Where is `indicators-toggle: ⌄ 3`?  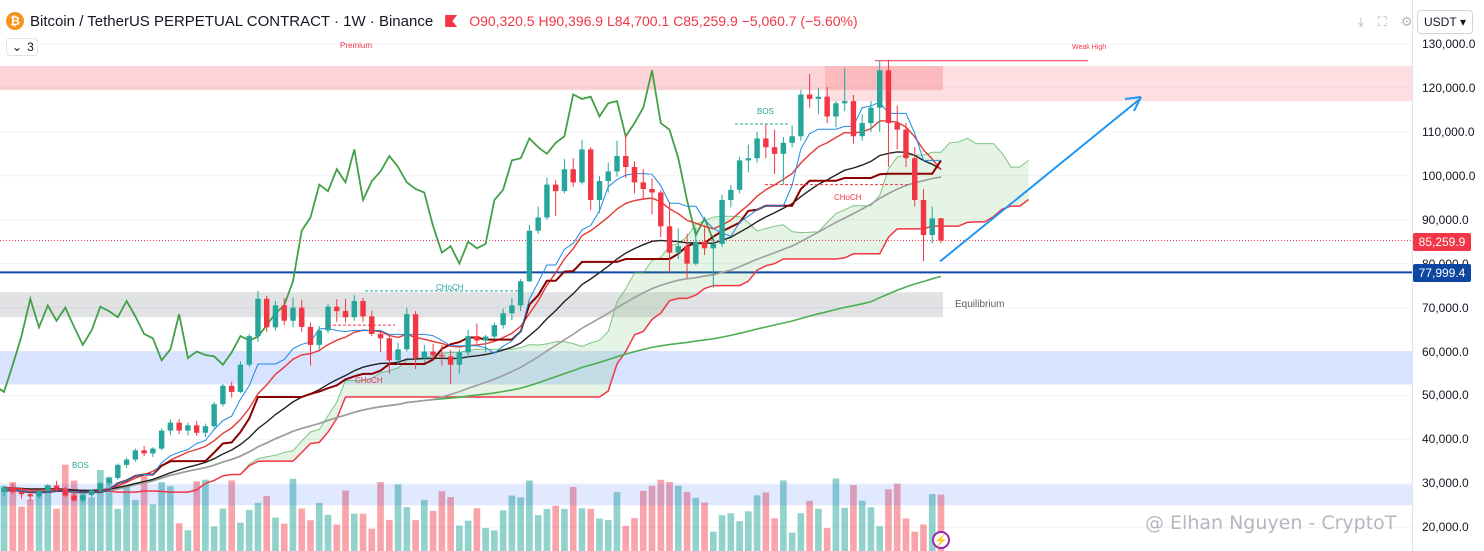
indicators-toggle: ⌄ 3 is located at coordinates (22, 47).